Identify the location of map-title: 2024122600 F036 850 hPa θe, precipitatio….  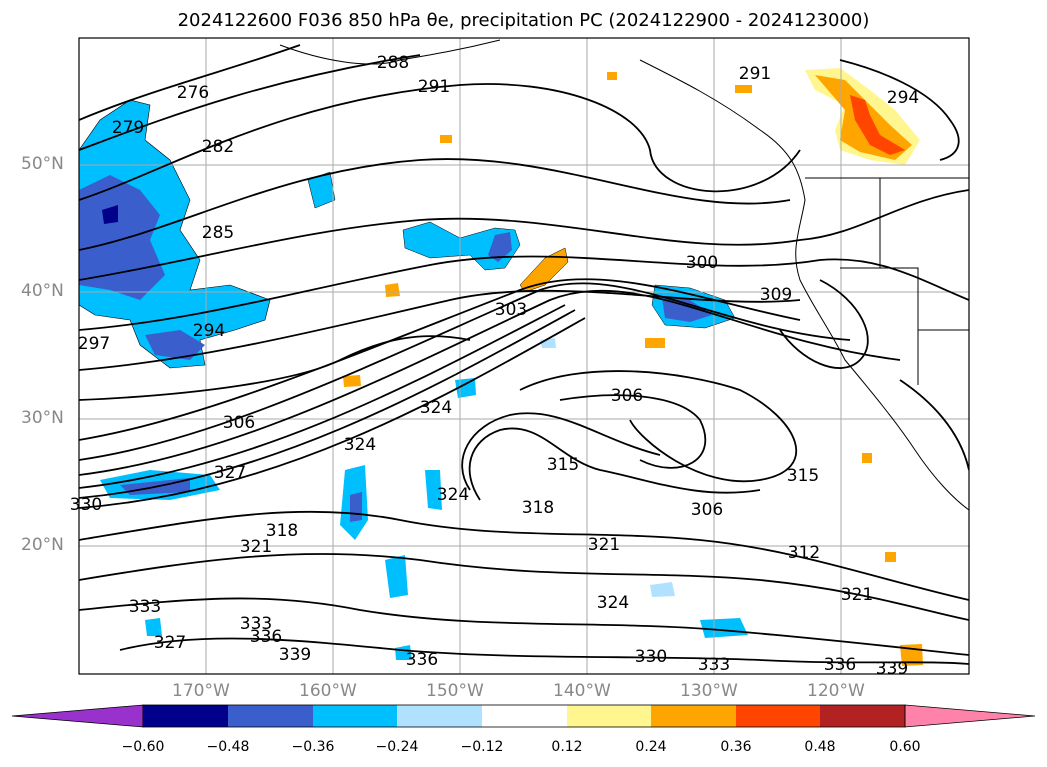
(523, 20).